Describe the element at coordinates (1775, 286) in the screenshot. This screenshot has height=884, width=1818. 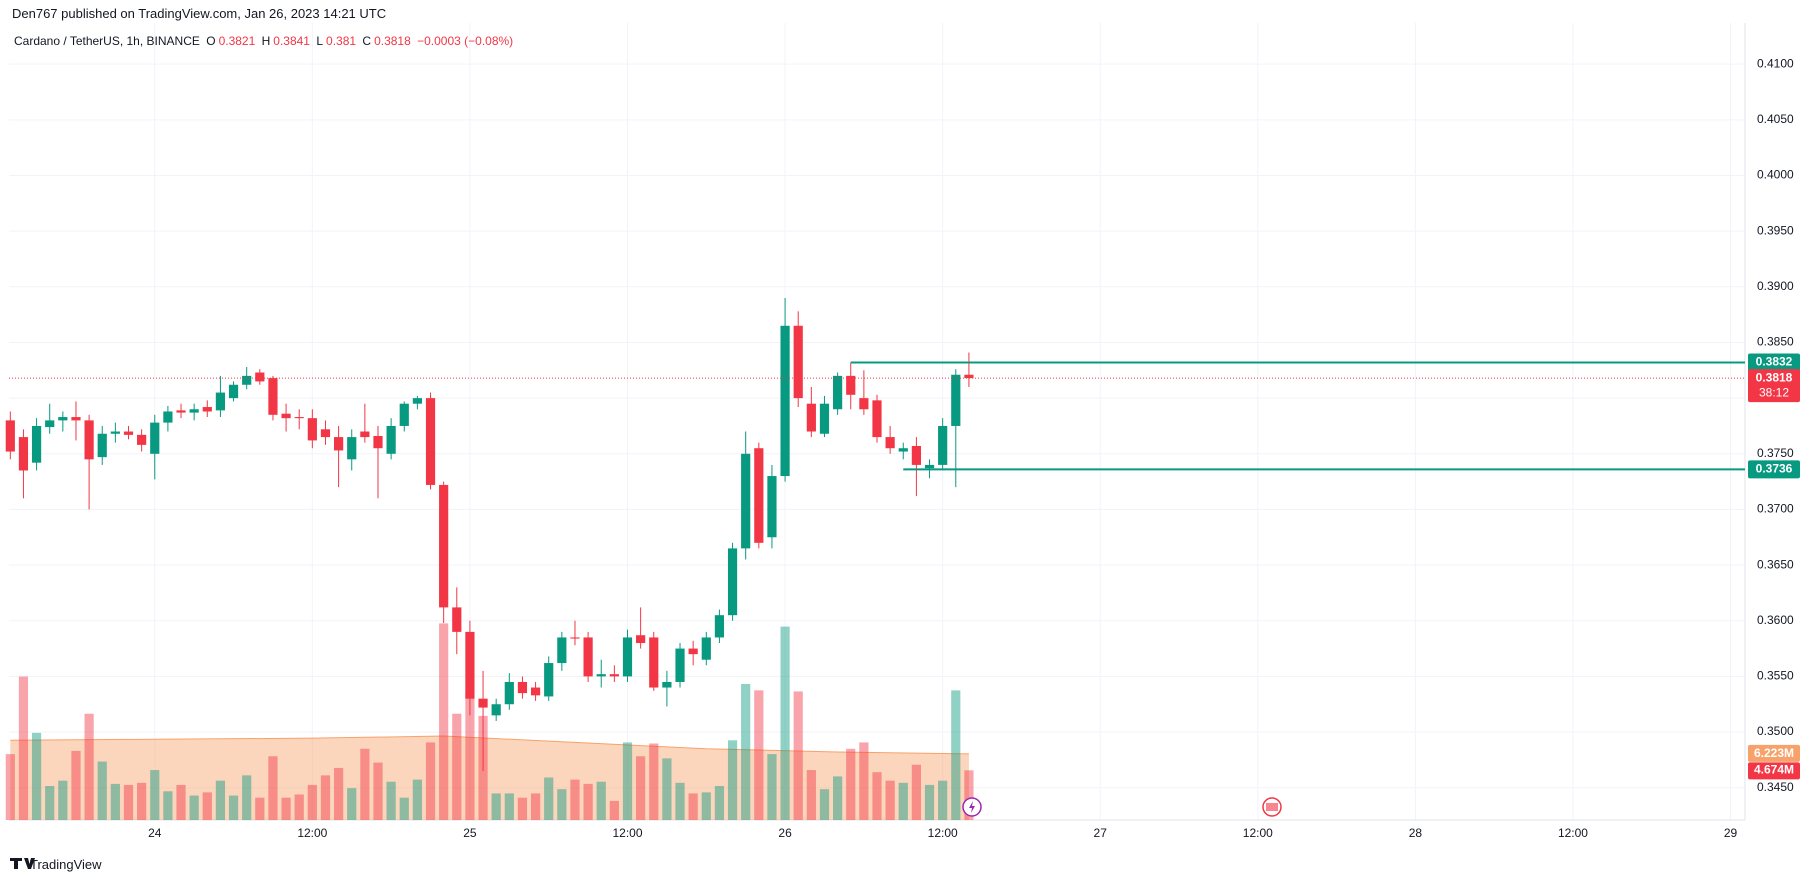
I see `y-tick-label: 0.3900` at that location.